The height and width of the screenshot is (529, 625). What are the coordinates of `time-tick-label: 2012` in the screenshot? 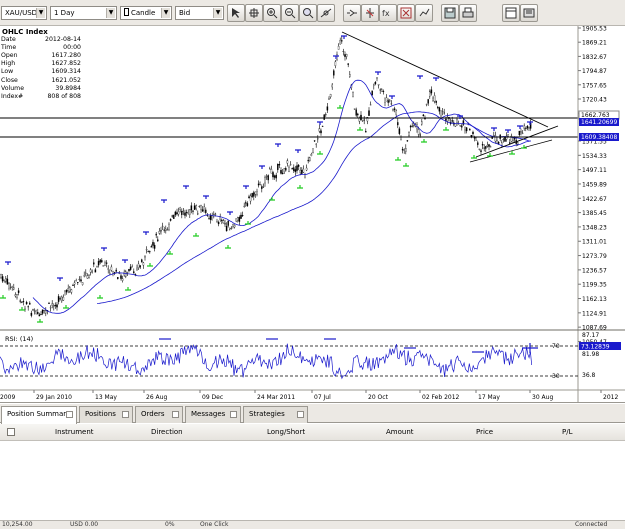 It's located at (610, 397).